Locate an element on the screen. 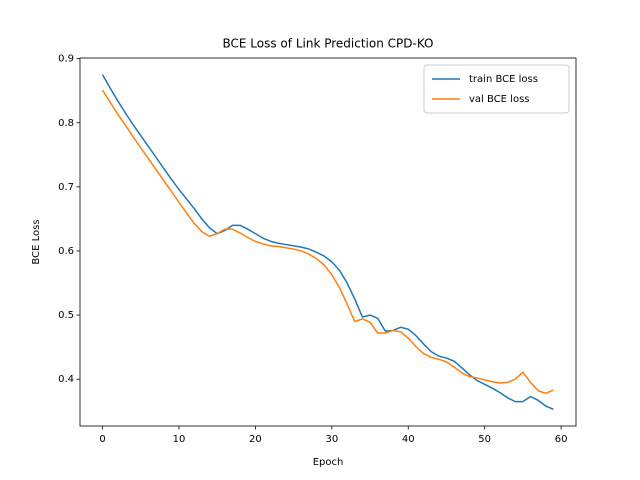  y-tick-label: 0.7 is located at coordinates (66, 187).